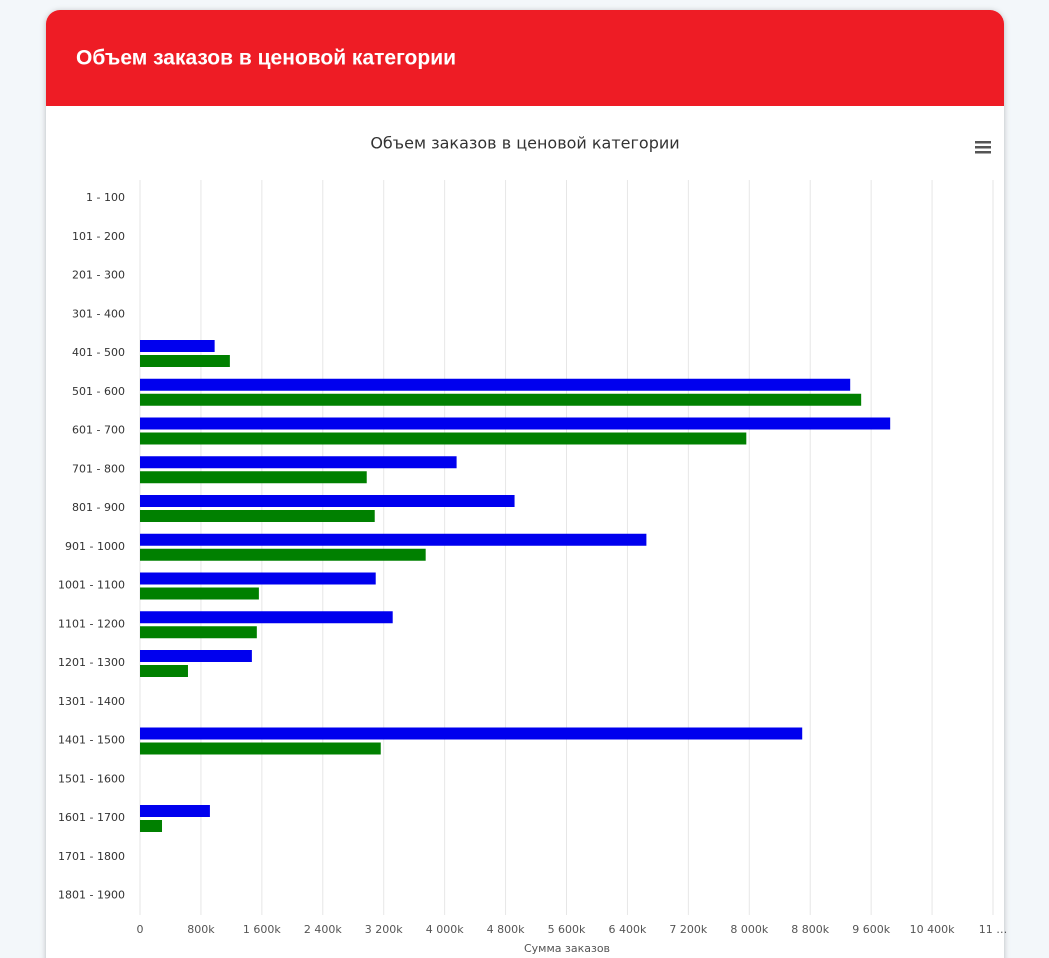 The width and height of the screenshot is (1049, 958). I want to click on x-tick-label: 2 400k, so click(323, 929).